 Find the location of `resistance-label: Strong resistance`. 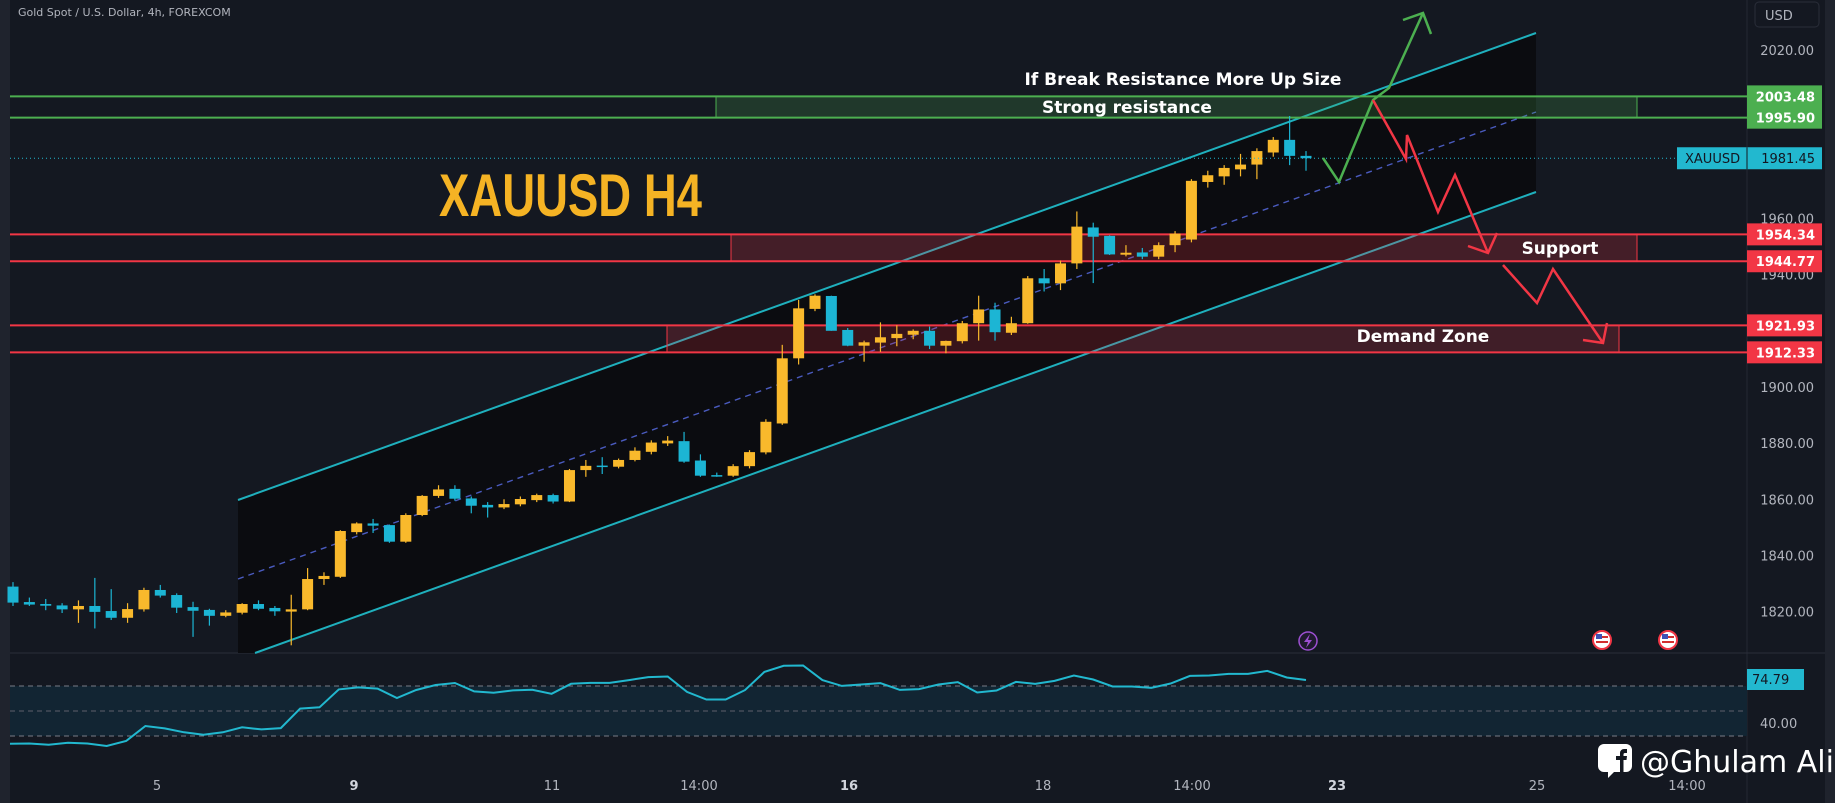

resistance-label: Strong resistance is located at coordinates (1127, 108).